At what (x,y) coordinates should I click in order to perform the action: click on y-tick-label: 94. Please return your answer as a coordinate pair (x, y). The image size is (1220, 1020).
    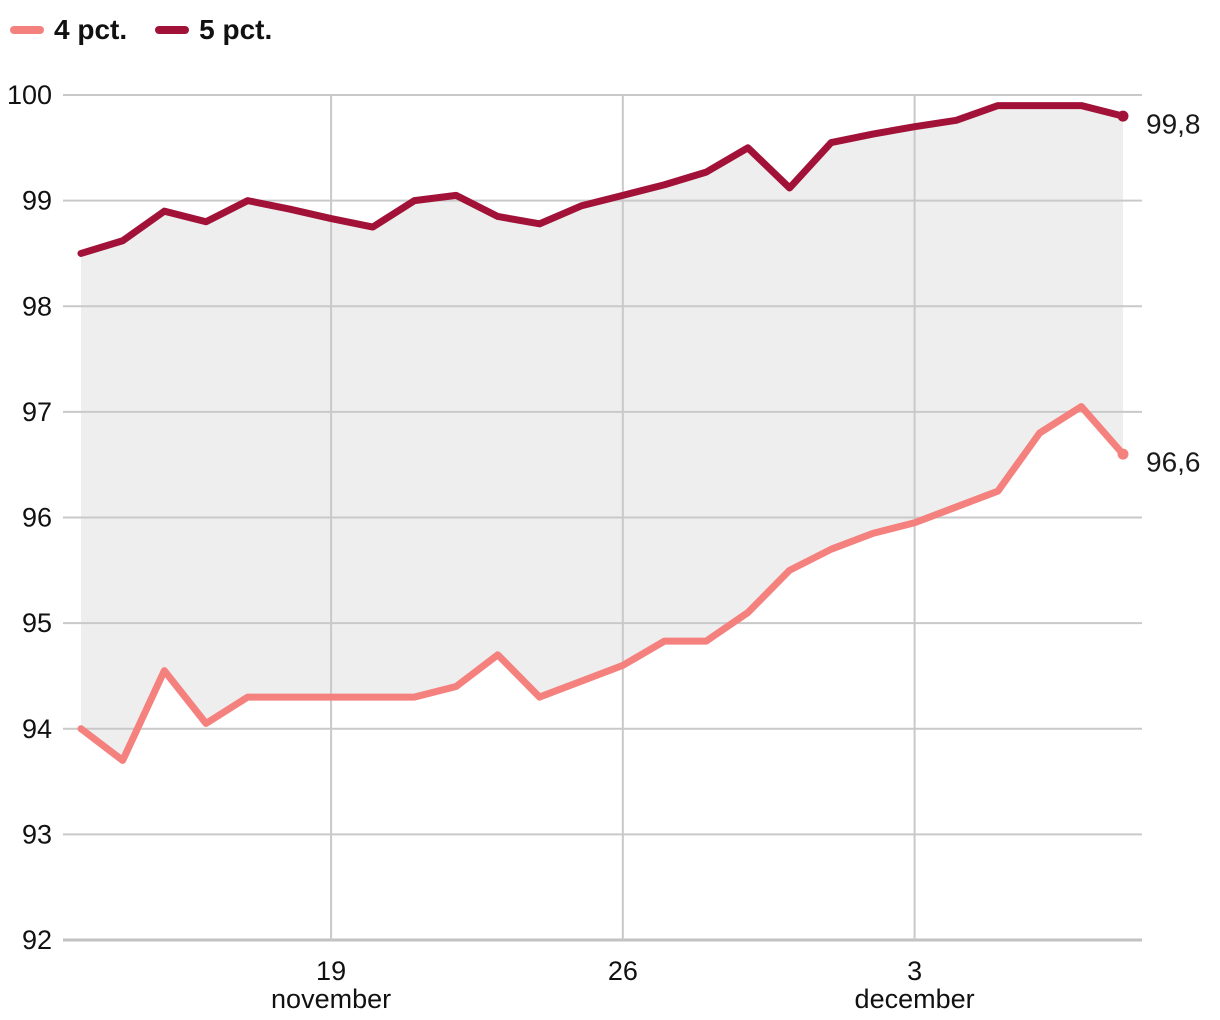
    Looking at the image, I should click on (37, 729).